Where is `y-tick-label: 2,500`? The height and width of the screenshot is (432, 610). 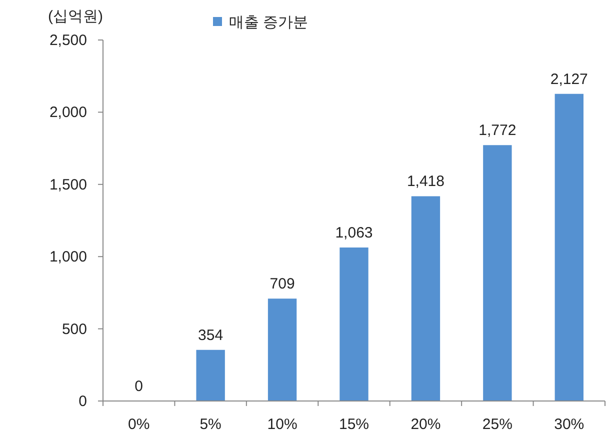 y-tick-label: 2,500 is located at coordinates (68, 40).